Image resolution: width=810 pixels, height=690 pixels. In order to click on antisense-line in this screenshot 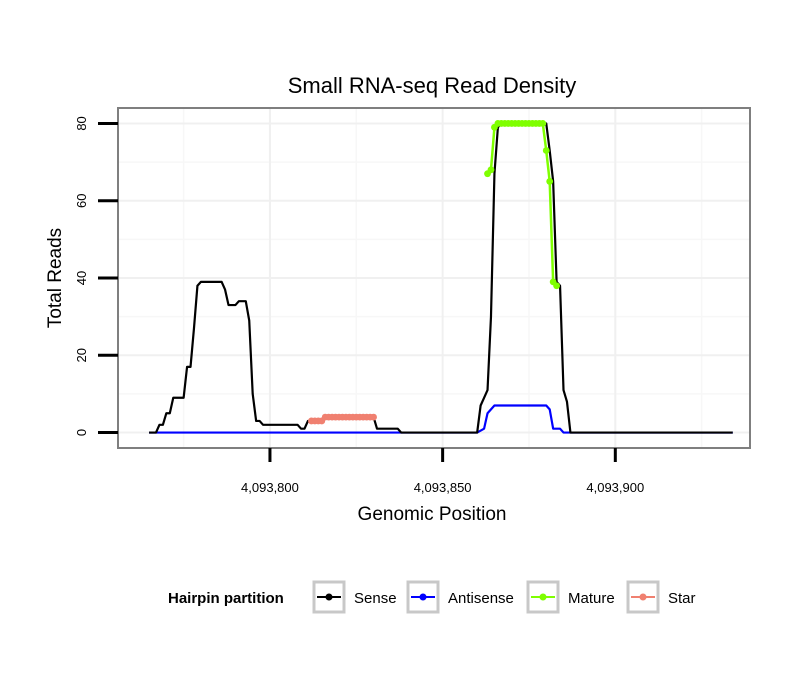, I will do `click(441, 419)`.